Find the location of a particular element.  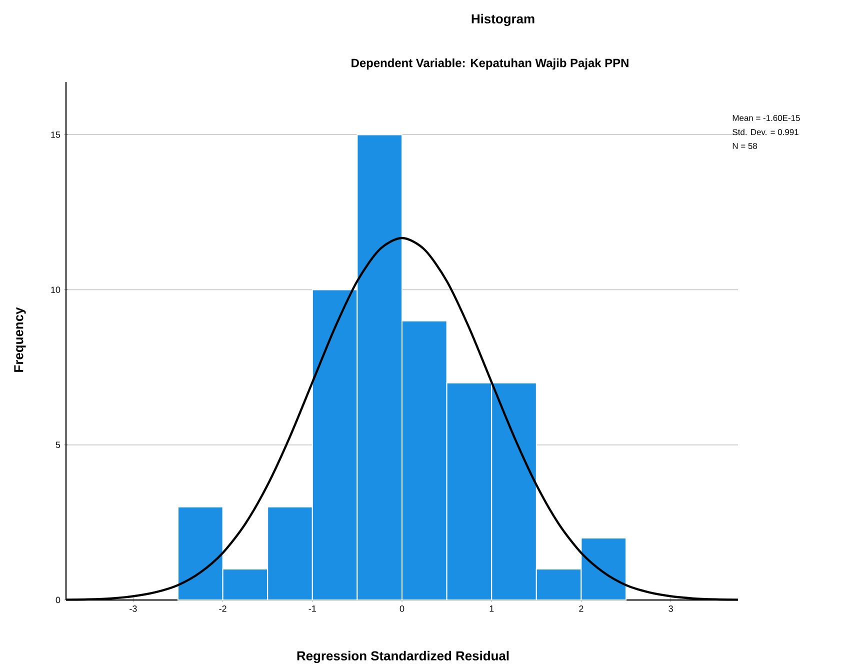

y-tick-label: 15 is located at coordinates (55, 135).